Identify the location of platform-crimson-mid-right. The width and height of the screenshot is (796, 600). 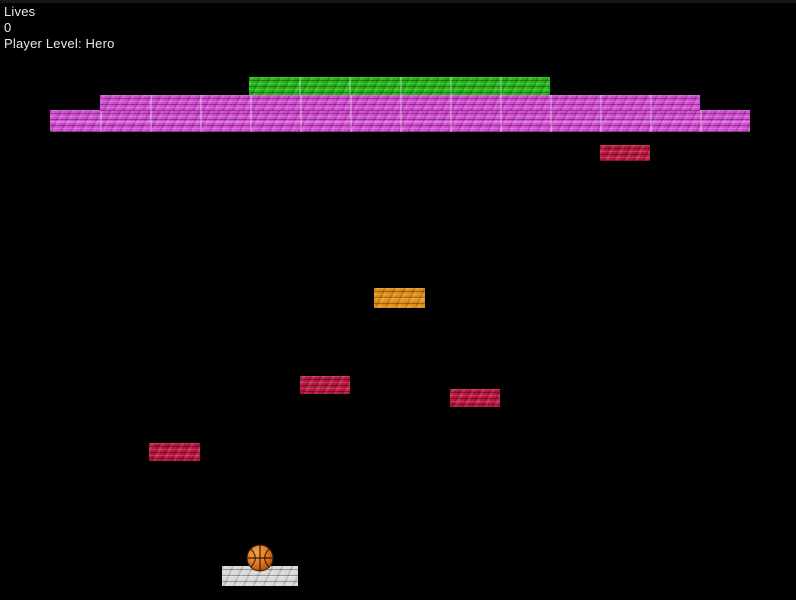
(475, 398).